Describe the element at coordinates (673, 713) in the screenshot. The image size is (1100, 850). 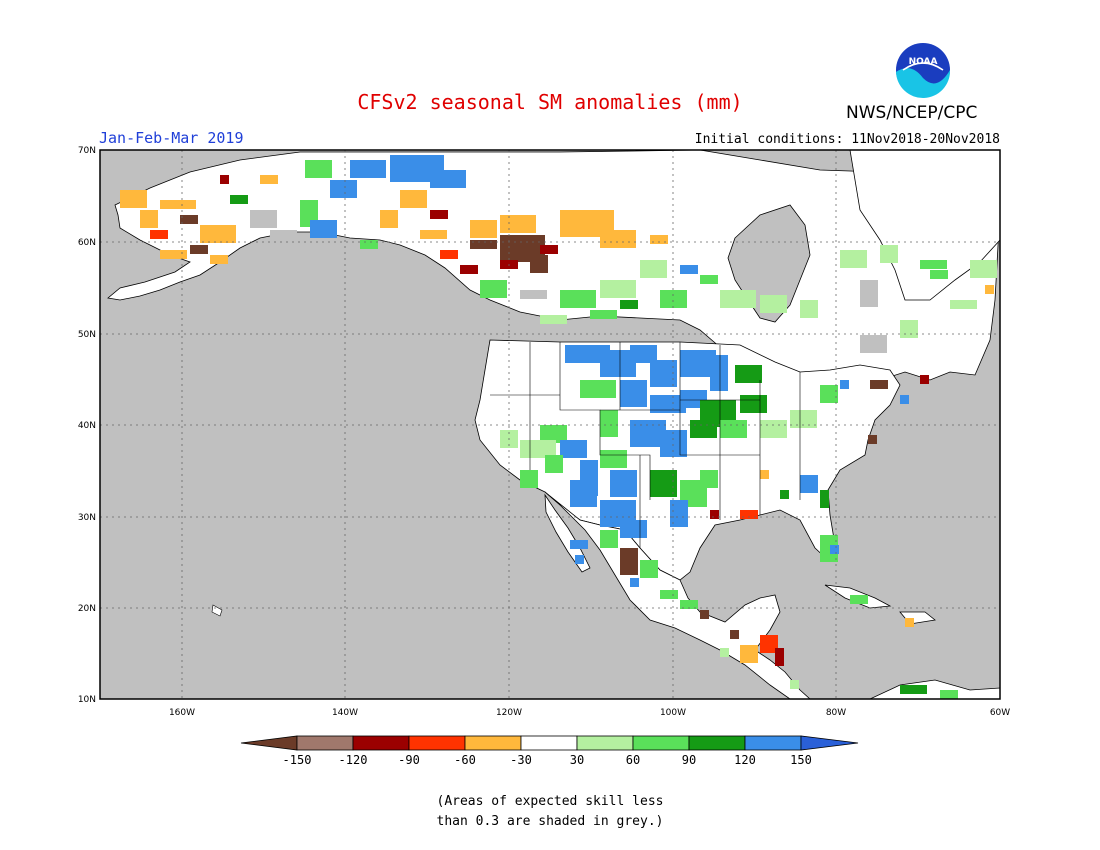
I see `lon-label: 100W` at that location.